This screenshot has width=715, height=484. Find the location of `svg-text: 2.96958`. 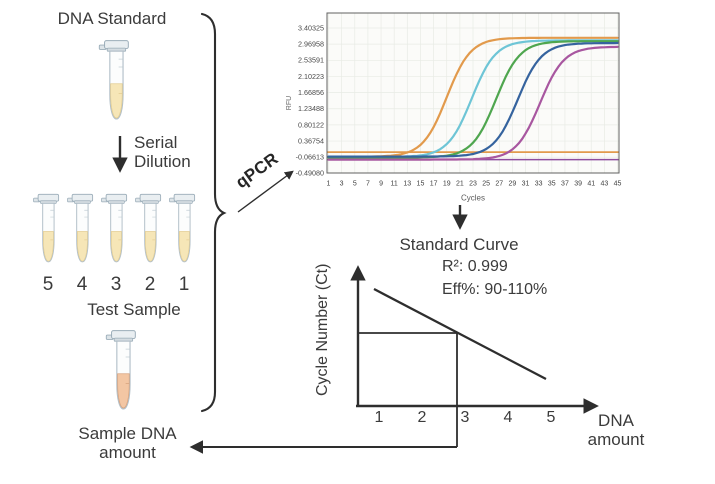

svg-text: 2.96958 is located at coordinates (311, 44).